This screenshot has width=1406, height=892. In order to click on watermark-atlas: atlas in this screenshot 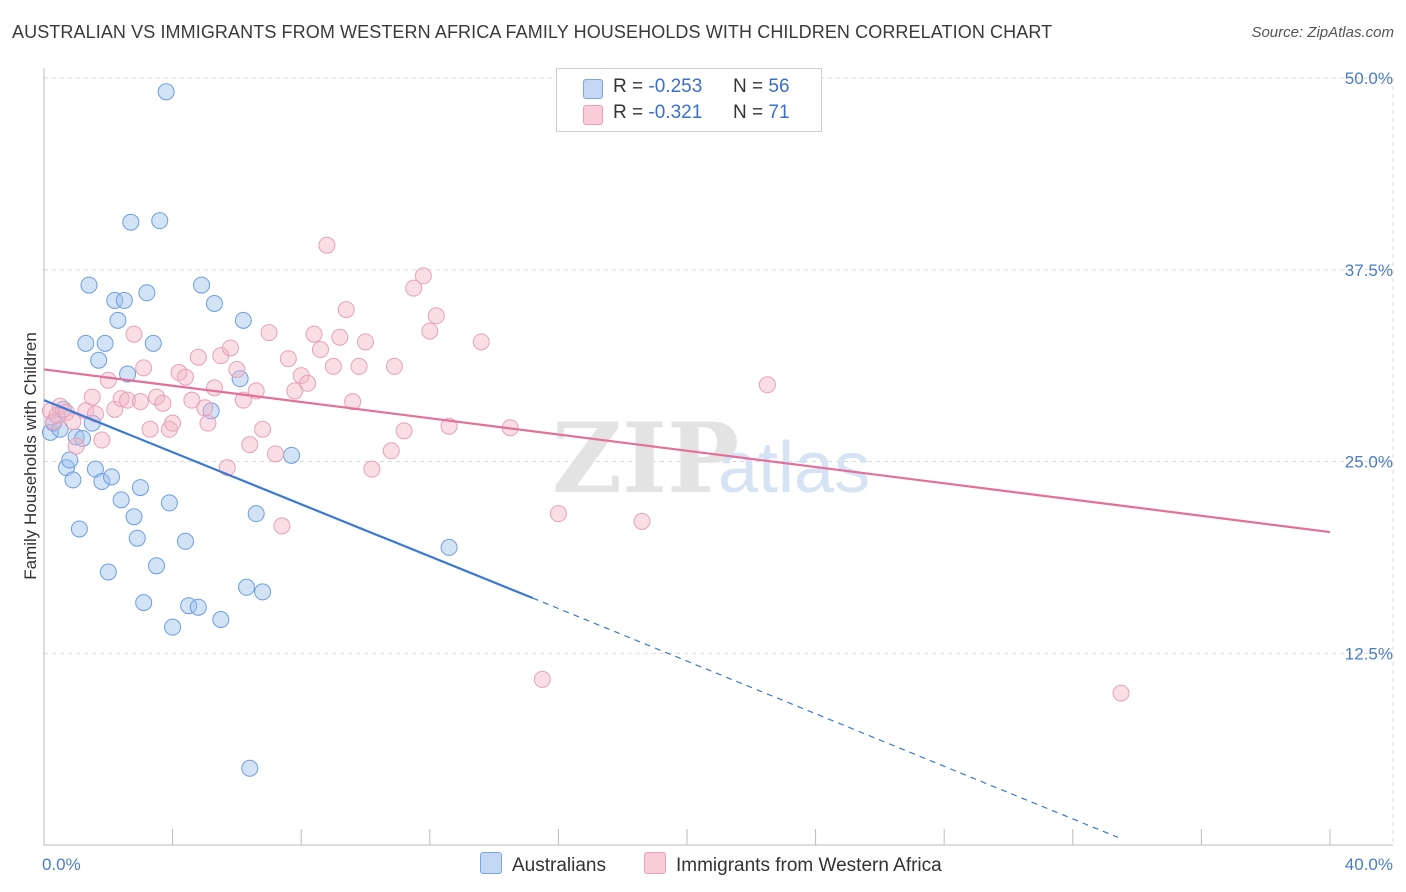, I will do `click(794, 468)`.